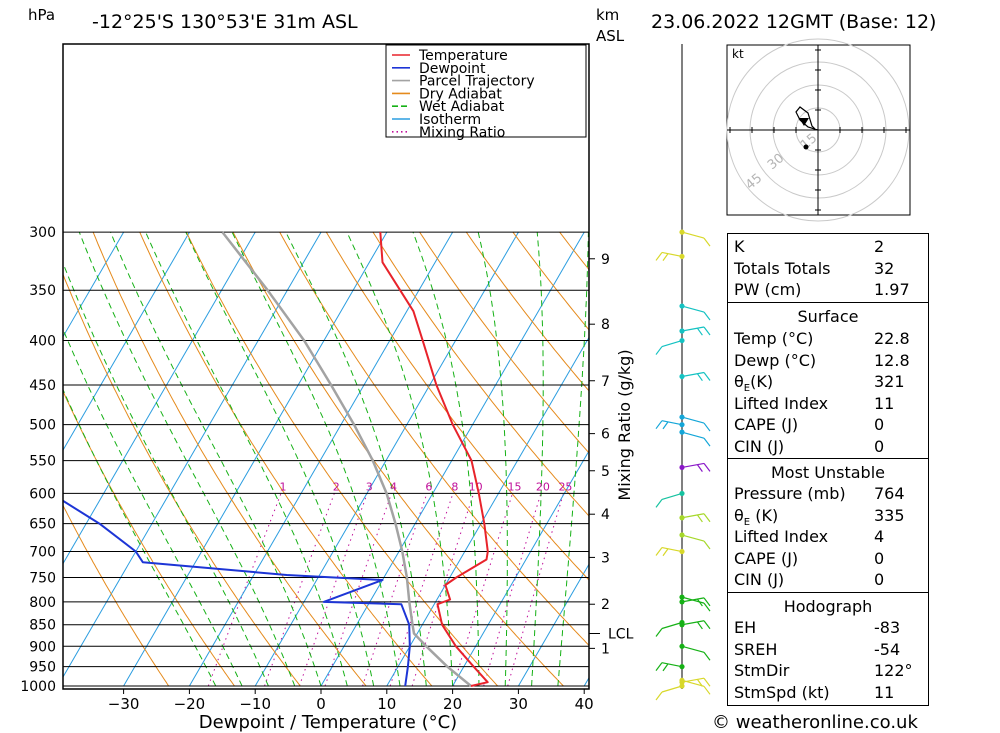 This screenshot has height=733, width=1000. I want to click on legend-entry: Isotherm, so click(450, 120).